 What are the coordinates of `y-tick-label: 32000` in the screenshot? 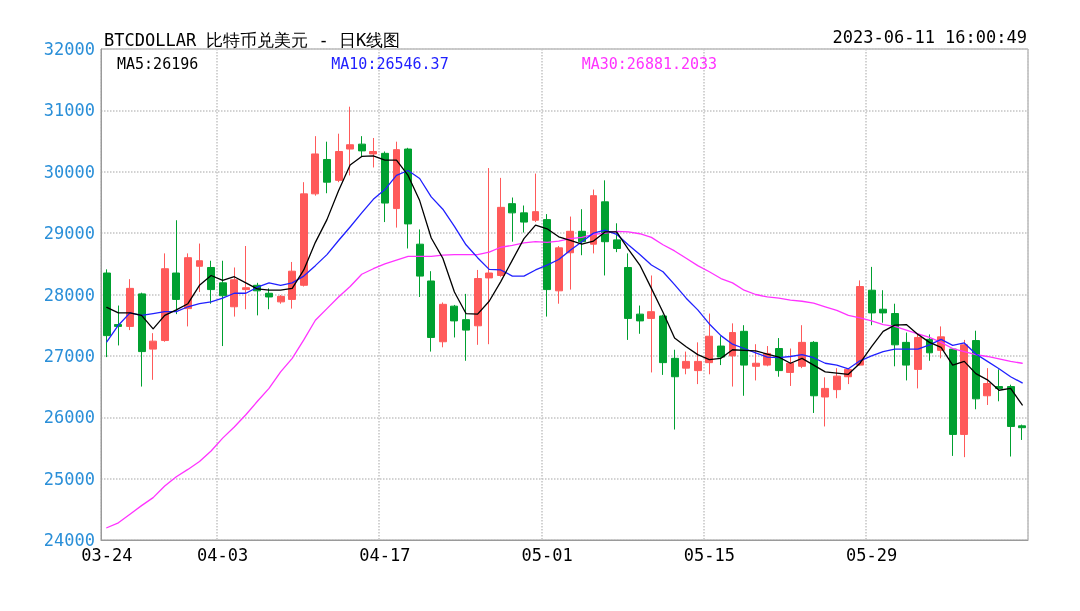 It's located at (69, 49).